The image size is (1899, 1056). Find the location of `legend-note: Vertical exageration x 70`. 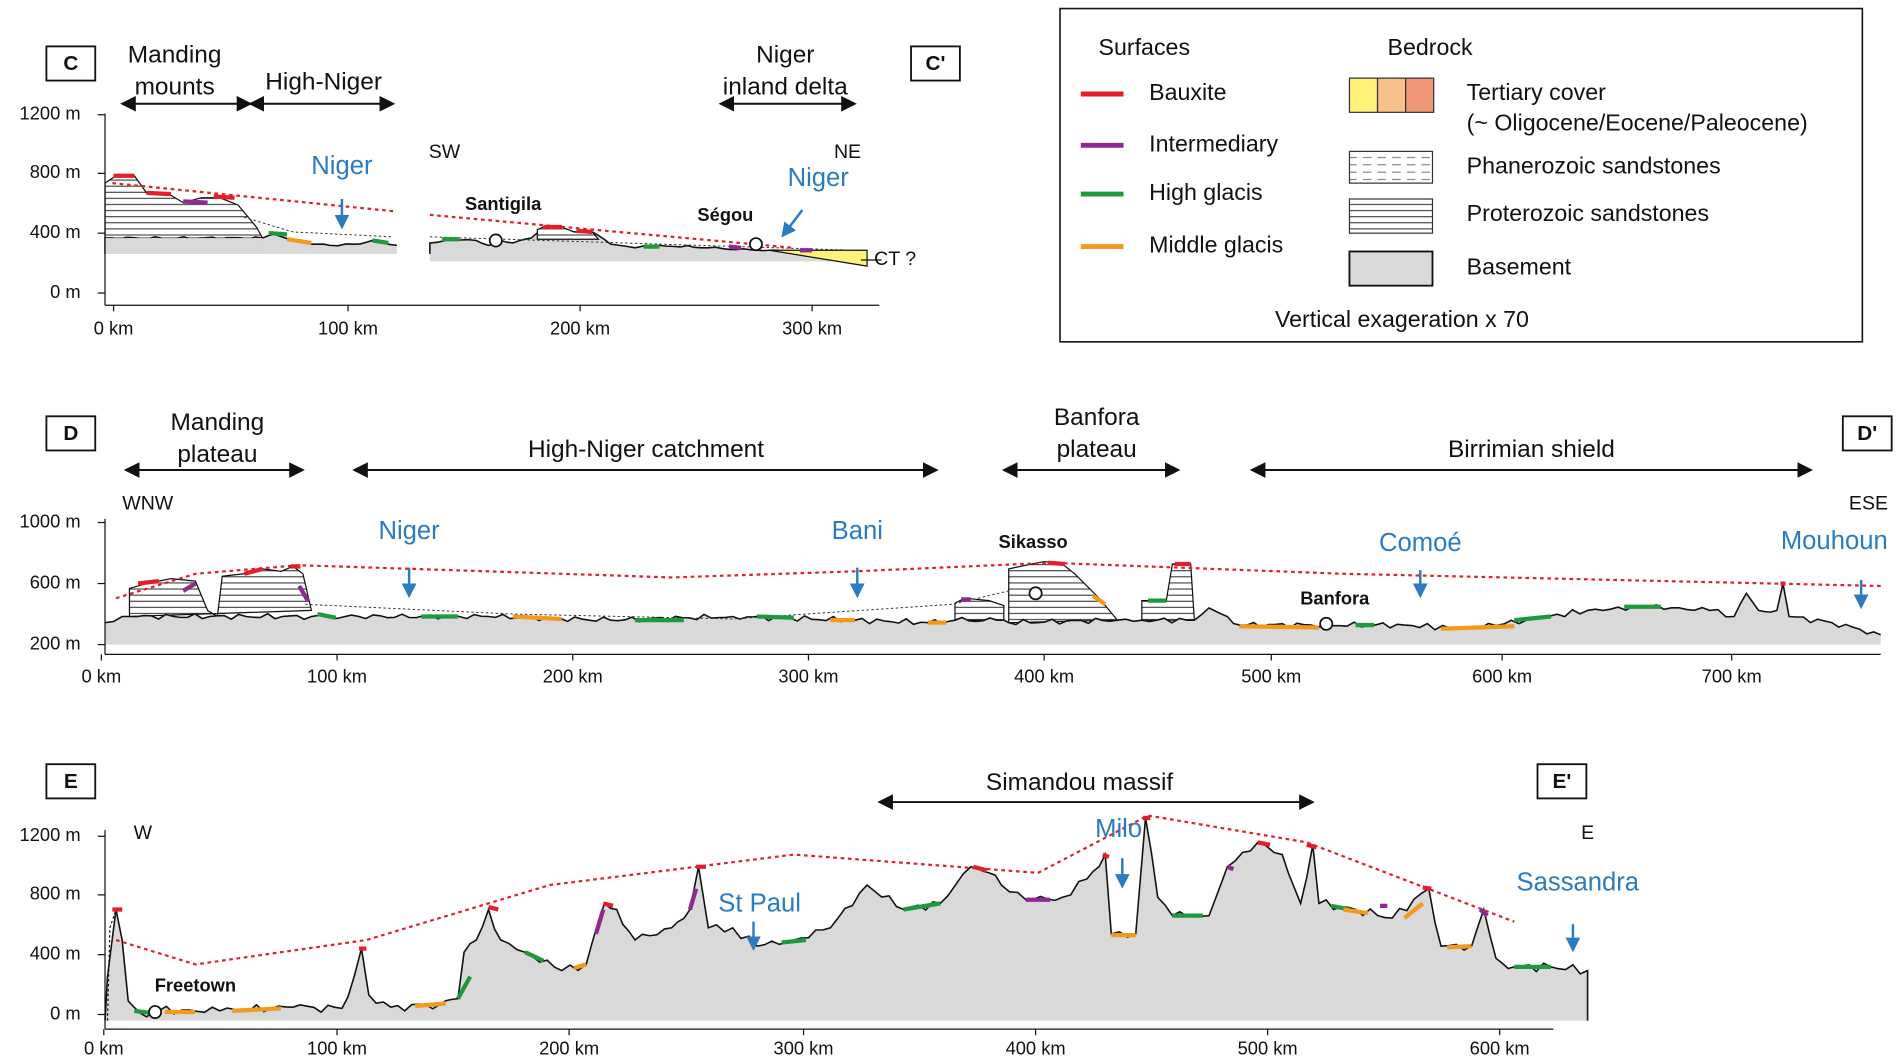

legend-note: Vertical exageration x 70 is located at coordinates (1402, 319).